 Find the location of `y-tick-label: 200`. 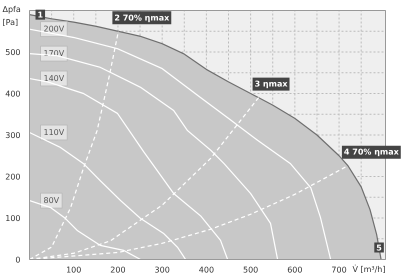

y-tick-label: 200 is located at coordinates (13, 177).